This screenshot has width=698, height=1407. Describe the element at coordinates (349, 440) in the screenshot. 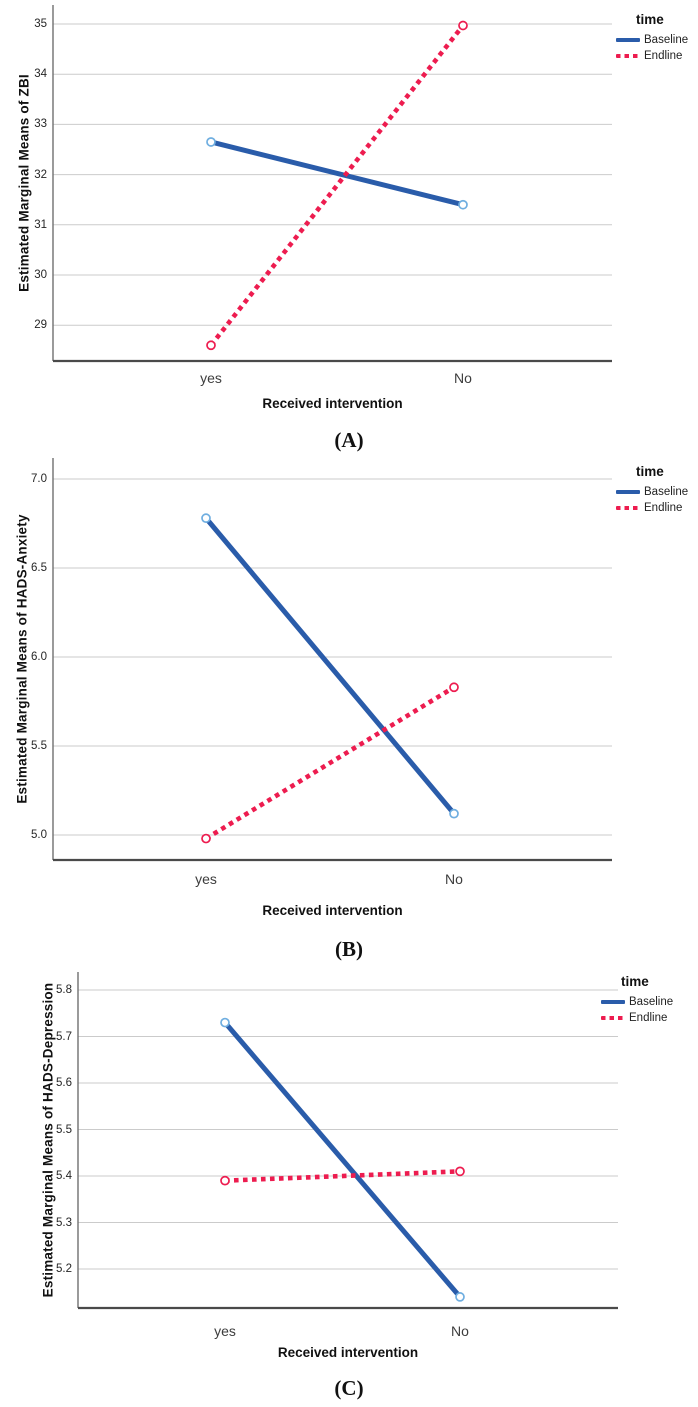

I see `panel-caption: (A)` at that location.